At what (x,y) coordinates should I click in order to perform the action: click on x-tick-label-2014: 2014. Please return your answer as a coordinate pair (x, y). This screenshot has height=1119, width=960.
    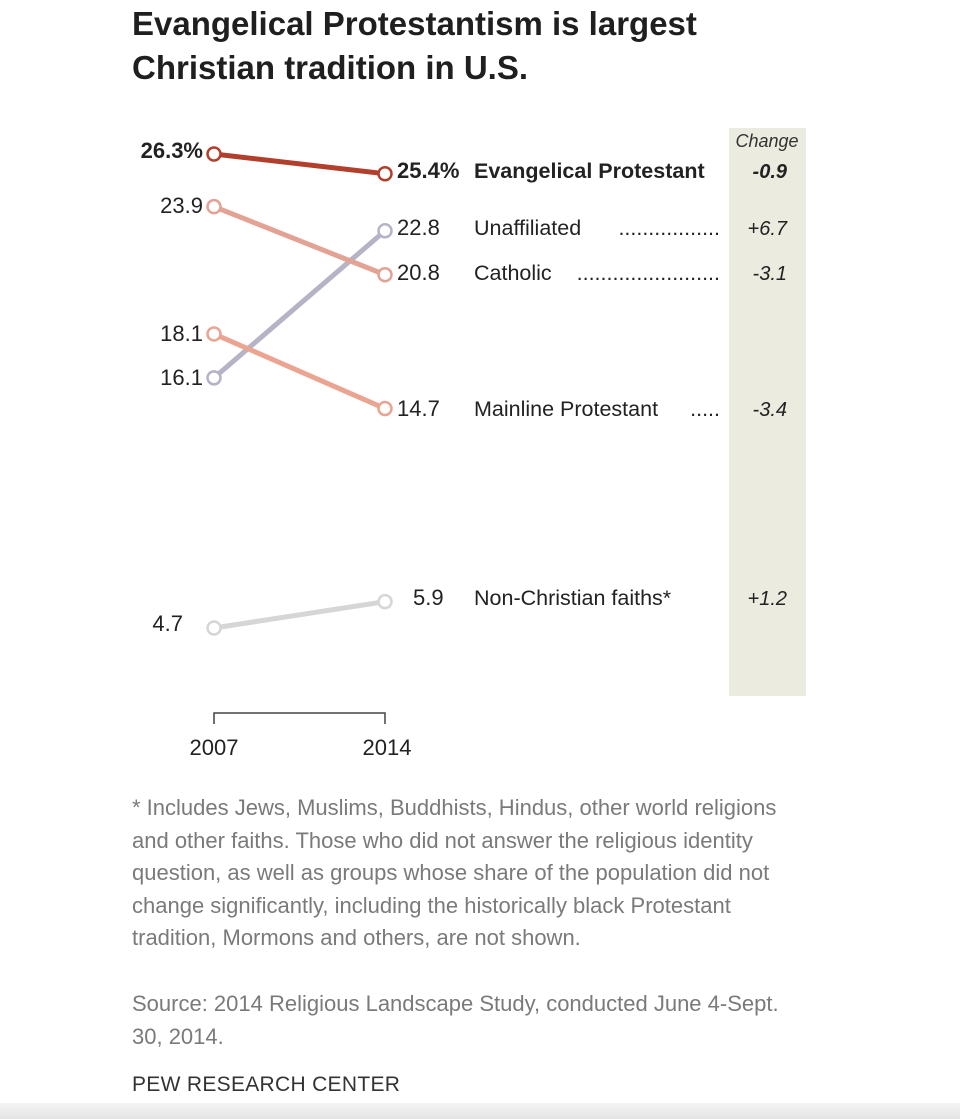
    Looking at the image, I should click on (387, 747).